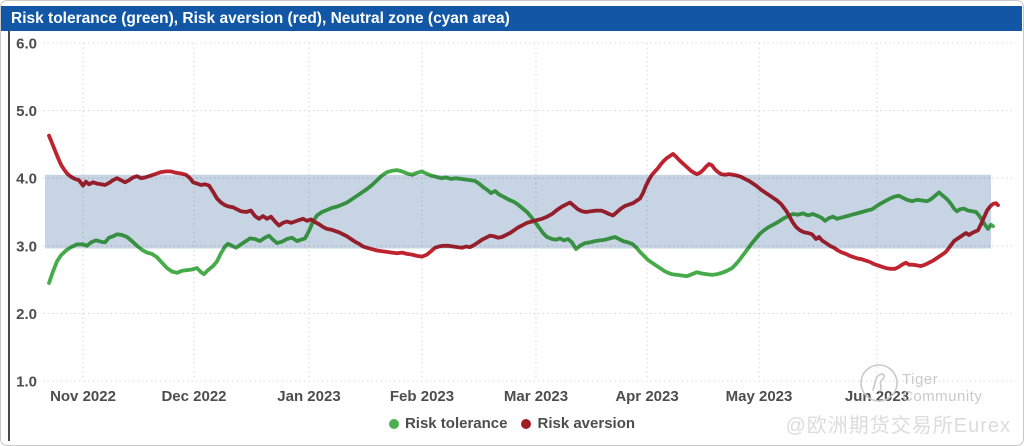 The image size is (1024, 446). I want to click on watermark-community-text: Tiger Community, so click(942, 388).